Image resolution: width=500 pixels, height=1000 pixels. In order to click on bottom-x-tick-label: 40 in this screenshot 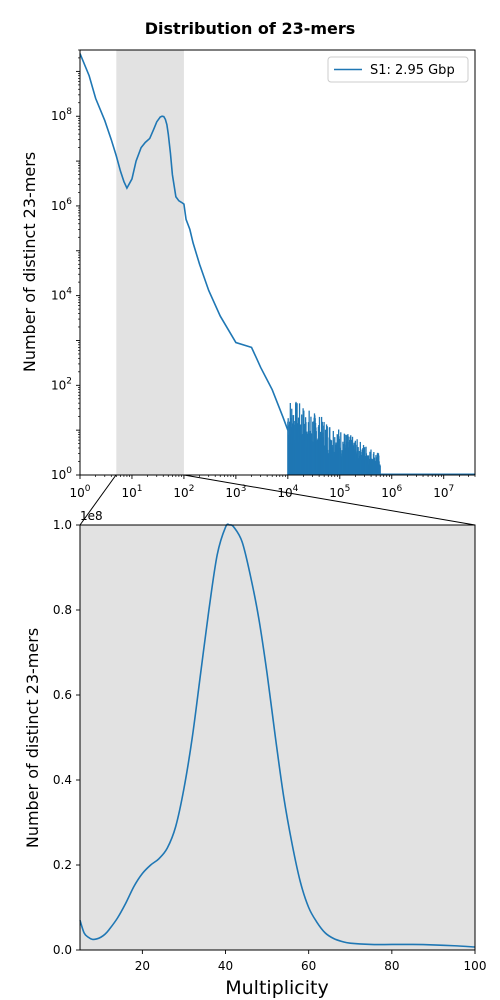, I will do `click(225, 966)`.